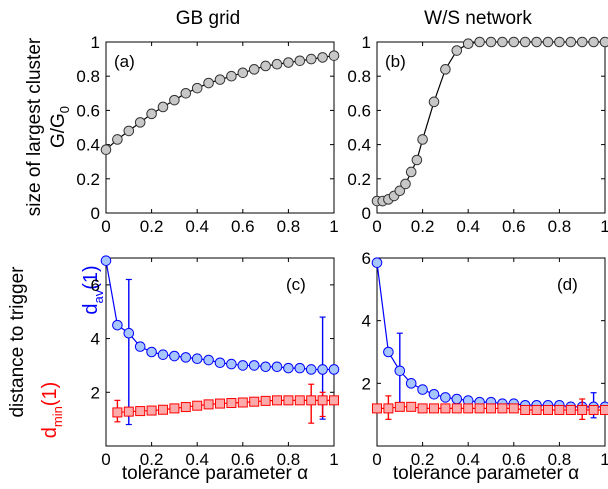 This screenshot has height=489, width=608. Describe the element at coordinates (567, 284) in the screenshot. I see `panel-label: (d)` at that location.